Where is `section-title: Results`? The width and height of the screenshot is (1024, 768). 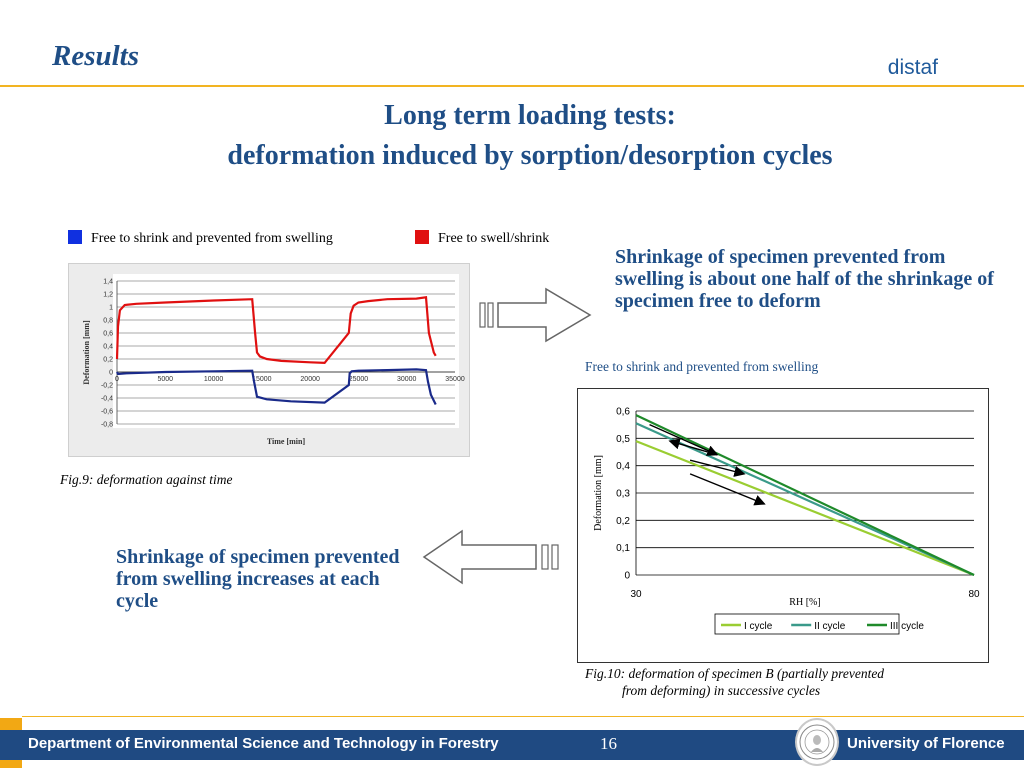 section-title: Results is located at coordinates (96, 56).